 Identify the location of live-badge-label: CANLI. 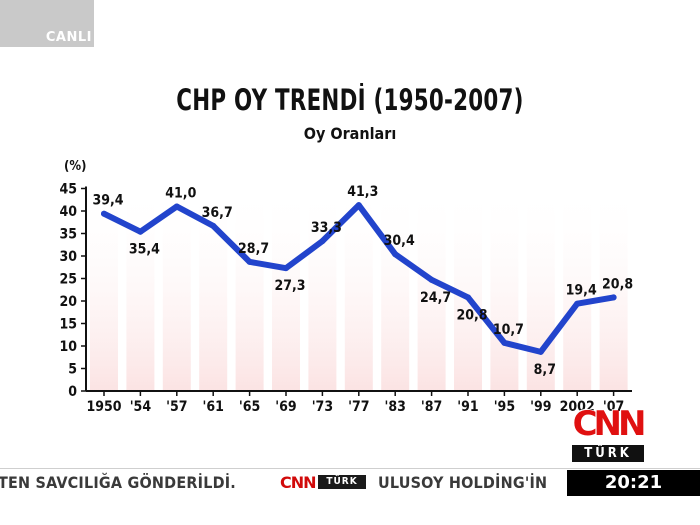
(68, 37).